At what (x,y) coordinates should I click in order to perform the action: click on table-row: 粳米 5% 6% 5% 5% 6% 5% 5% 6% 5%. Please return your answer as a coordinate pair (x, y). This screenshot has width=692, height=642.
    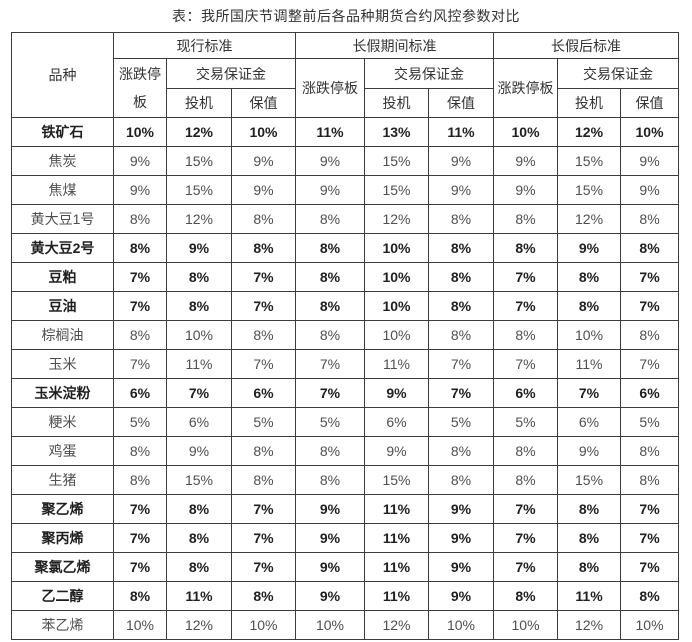
    Looking at the image, I should click on (345, 422).